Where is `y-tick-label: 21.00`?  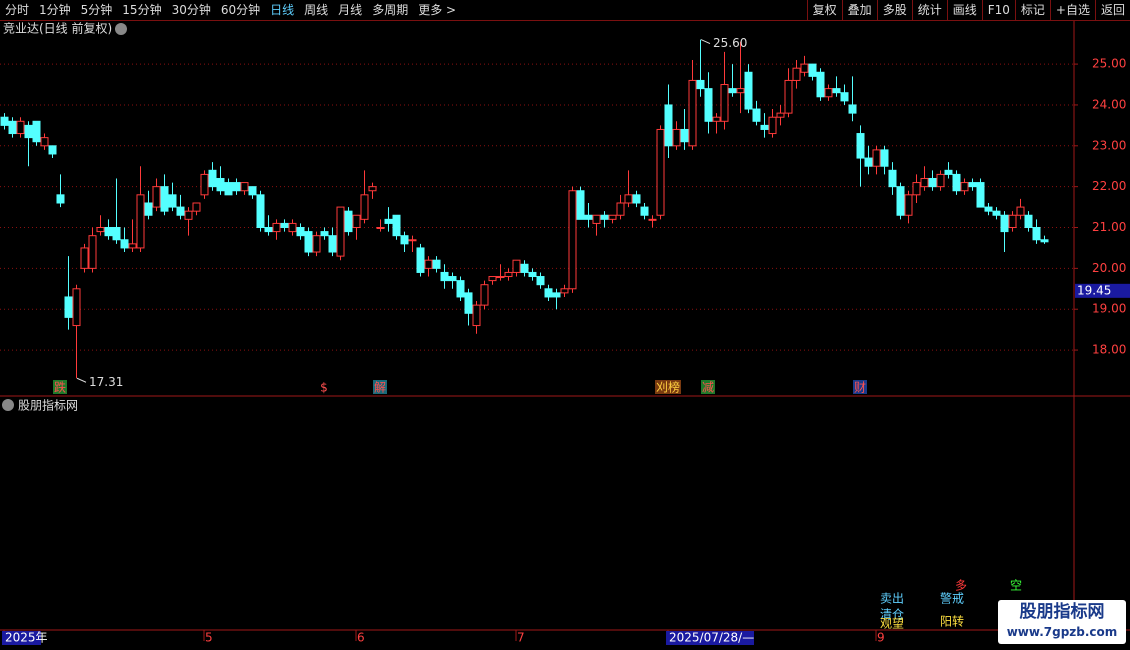
y-tick-label: 21.00 is located at coordinates (1109, 227).